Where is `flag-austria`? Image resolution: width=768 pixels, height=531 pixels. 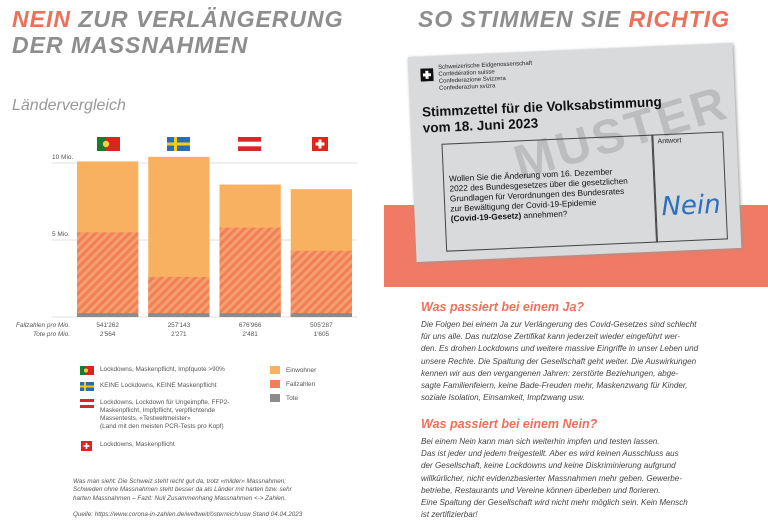 flag-austria is located at coordinates (249, 144).